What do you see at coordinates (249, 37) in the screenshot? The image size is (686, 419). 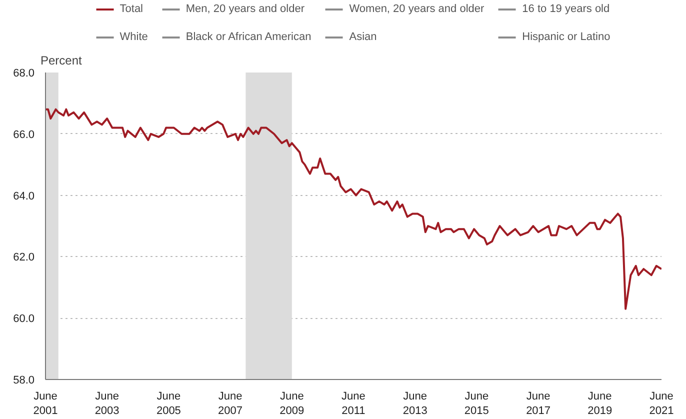 I see `legend-label: Black or African American` at bounding box center [249, 37].